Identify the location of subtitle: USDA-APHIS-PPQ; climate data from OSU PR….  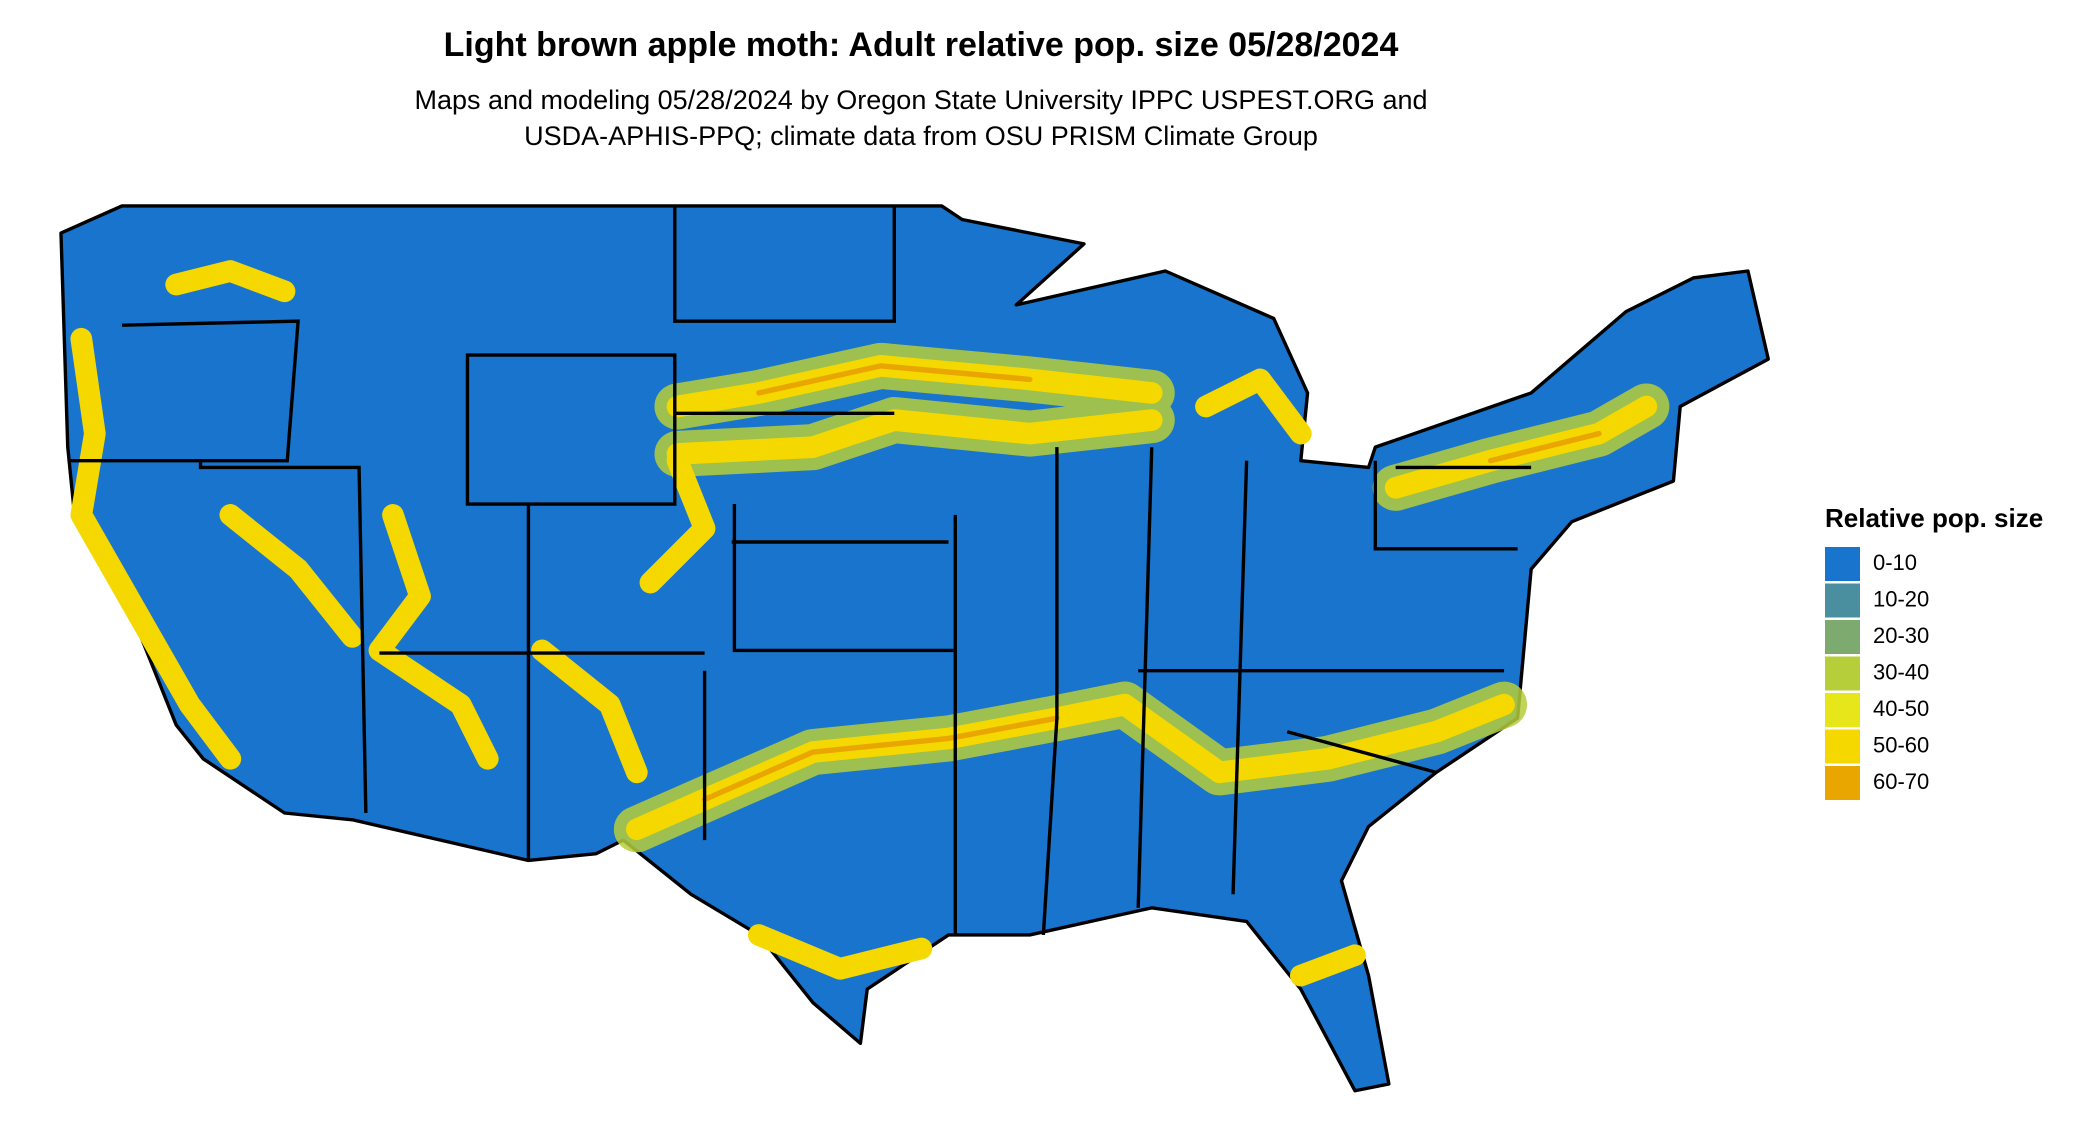
(921, 136).